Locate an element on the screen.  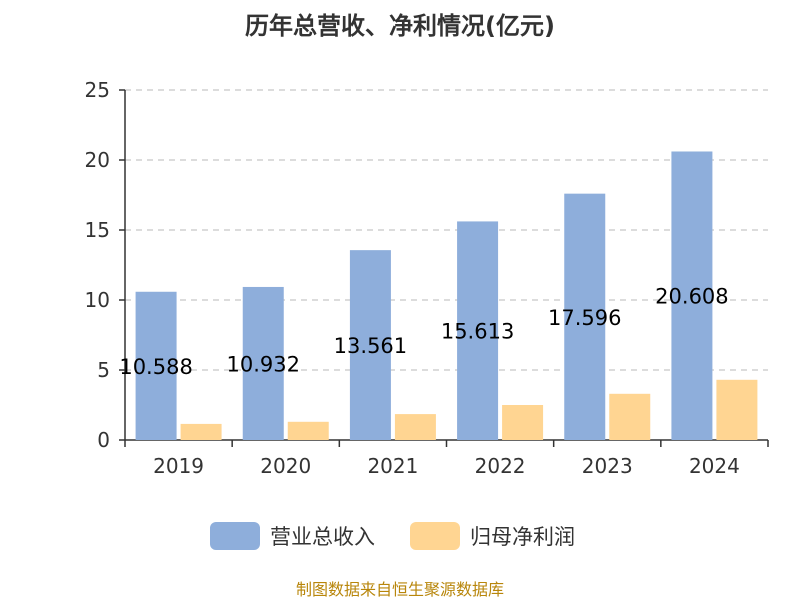
data-label: 15.613 is located at coordinates (477, 332).